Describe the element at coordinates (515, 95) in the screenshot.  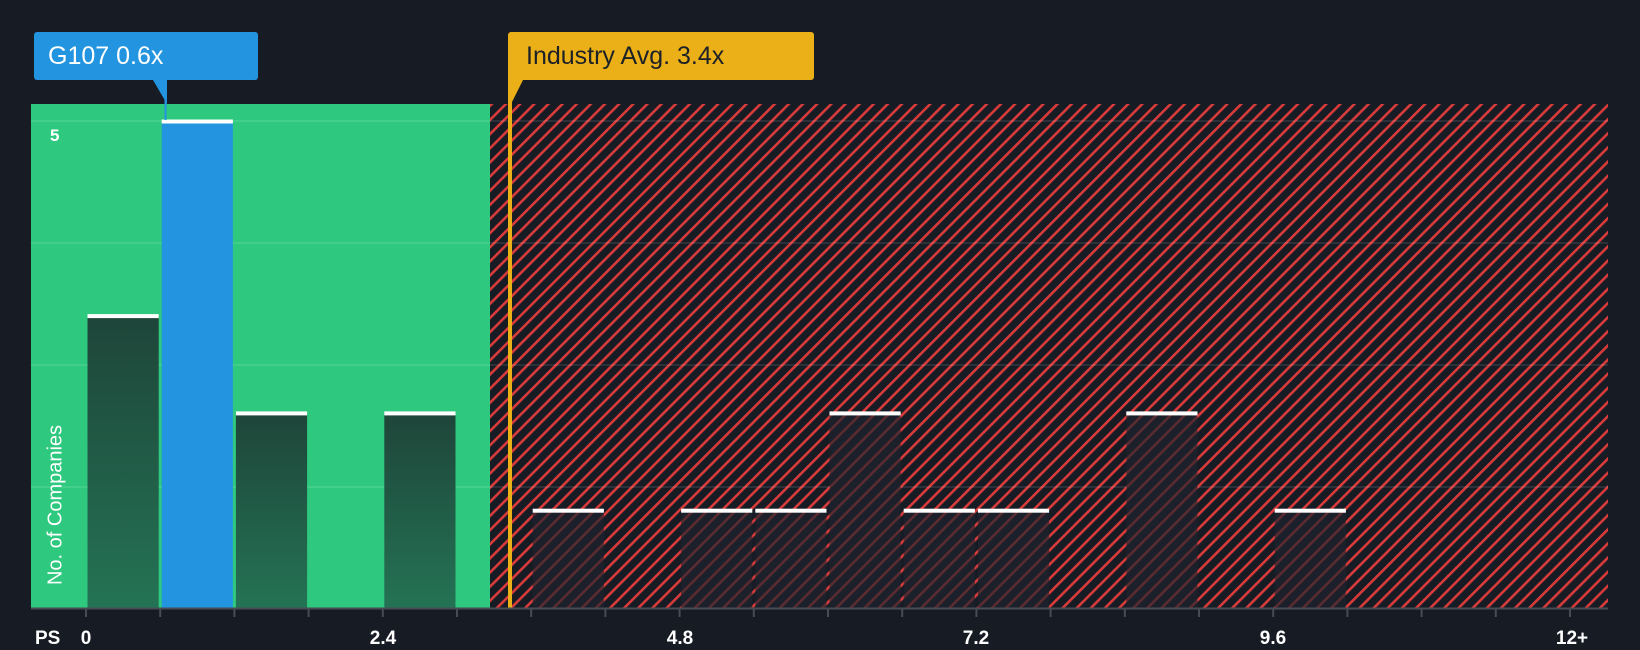
I see `industry-label-pointer` at that location.